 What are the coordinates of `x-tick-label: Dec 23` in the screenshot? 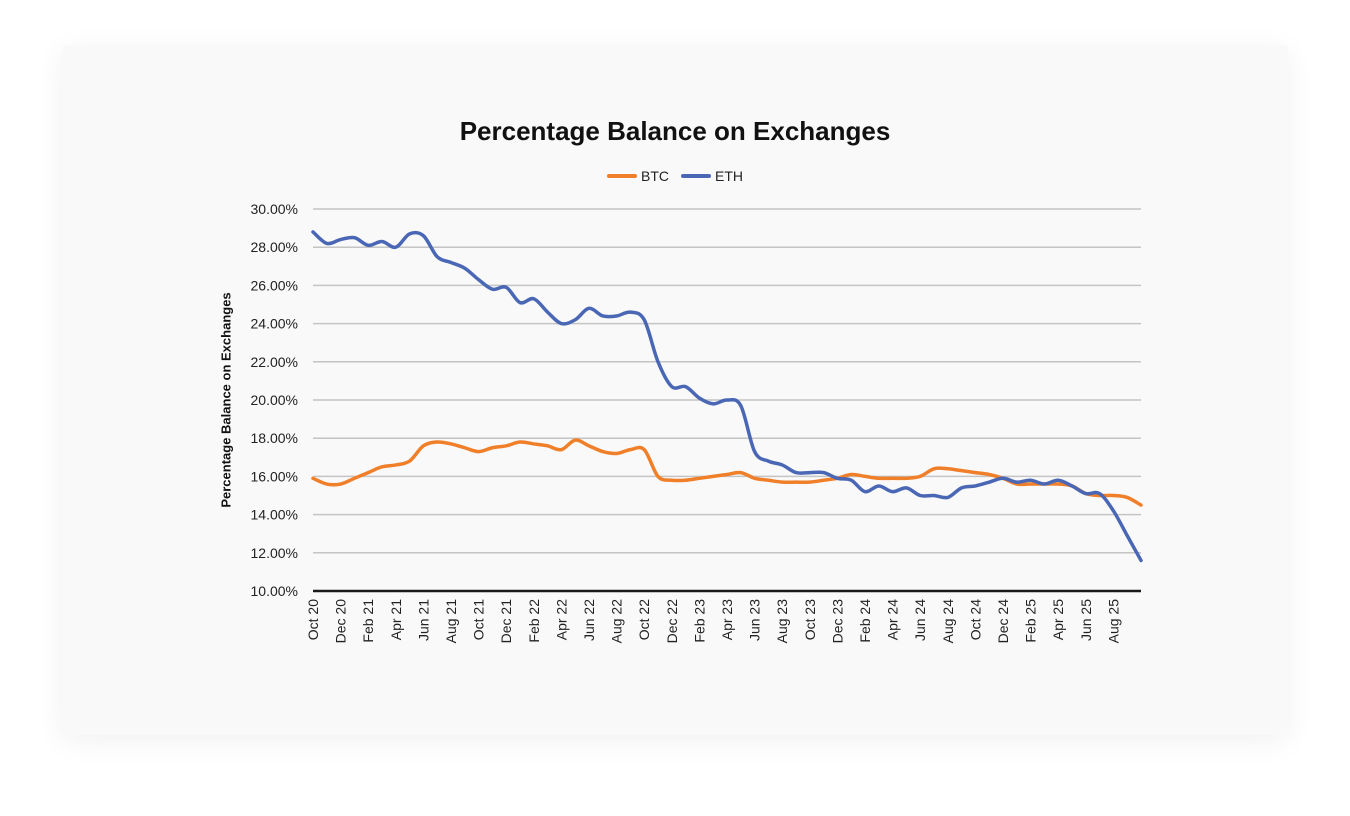 It's located at (837, 621).